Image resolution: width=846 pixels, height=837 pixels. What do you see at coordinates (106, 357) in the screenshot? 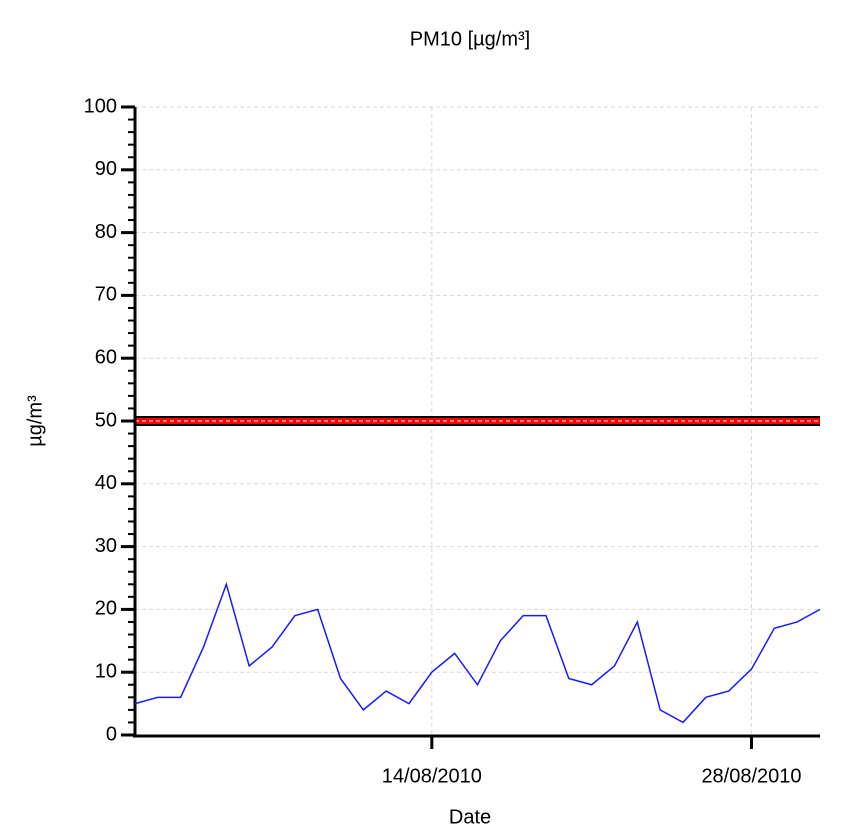
I see `y-tick-label: 60` at bounding box center [106, 357].